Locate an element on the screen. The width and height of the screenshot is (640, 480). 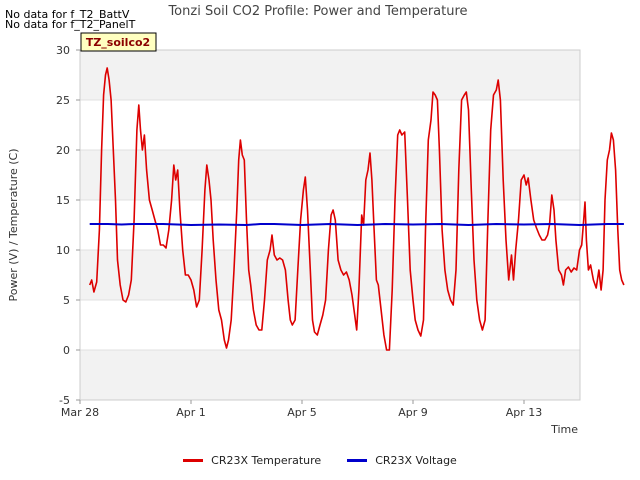
site-tag: TZ_soilco2 is located at coordinates (118, 42).